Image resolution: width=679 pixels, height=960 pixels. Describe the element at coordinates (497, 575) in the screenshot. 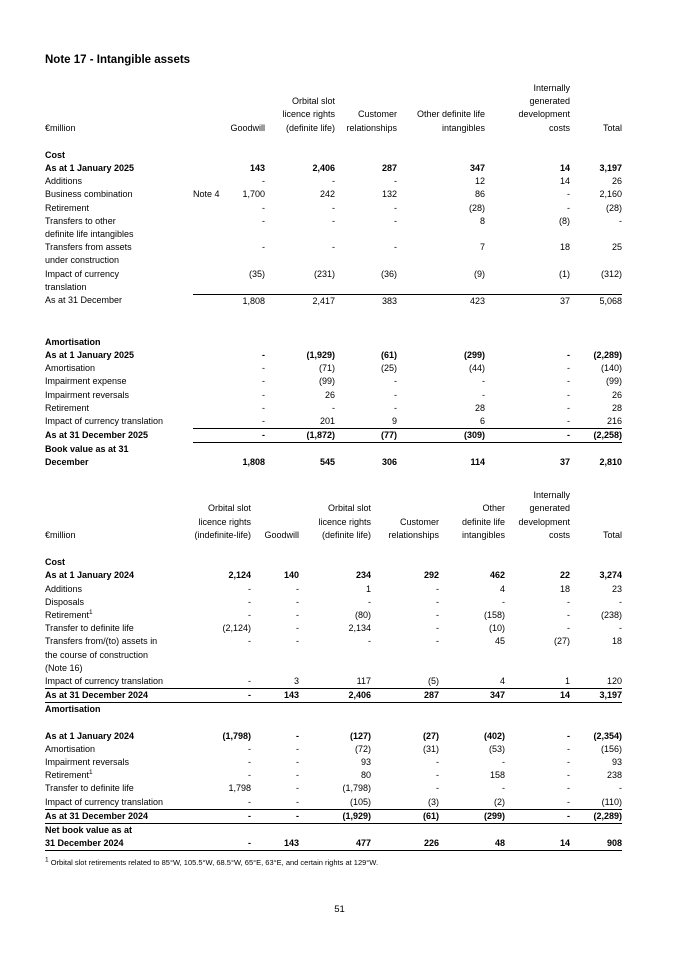

I see `value-cell: 462` at that location.